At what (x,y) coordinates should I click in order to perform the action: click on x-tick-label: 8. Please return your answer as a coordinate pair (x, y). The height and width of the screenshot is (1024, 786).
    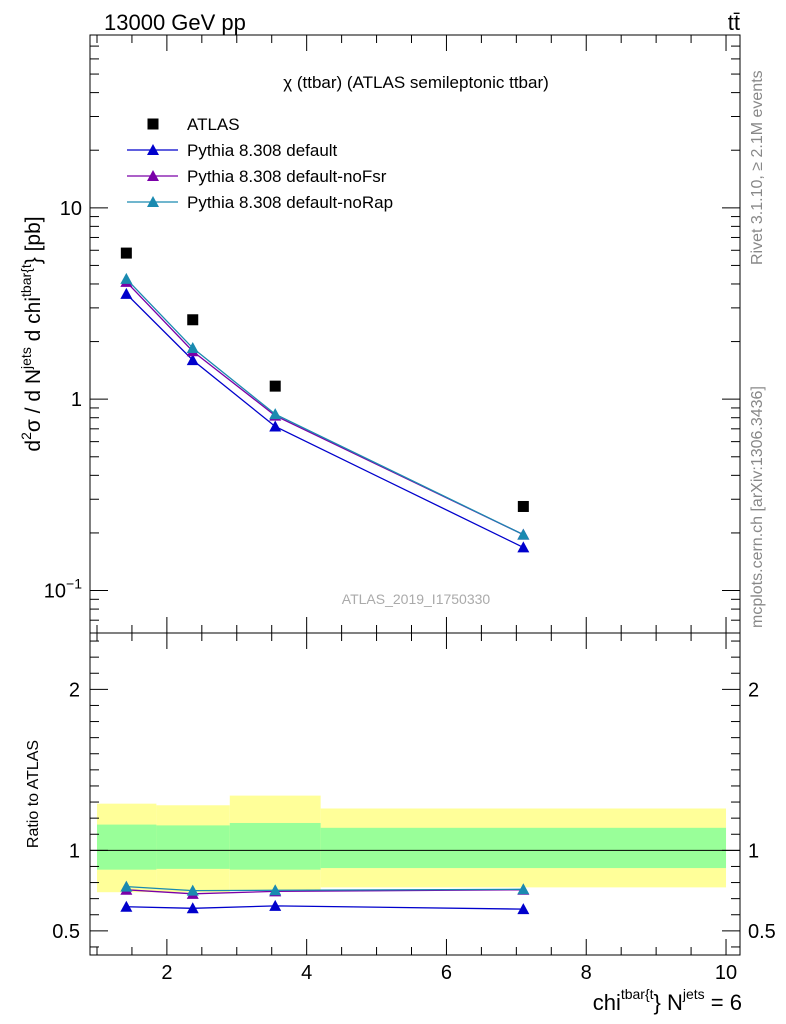
    Looking at the image, I should click on (586, 973).